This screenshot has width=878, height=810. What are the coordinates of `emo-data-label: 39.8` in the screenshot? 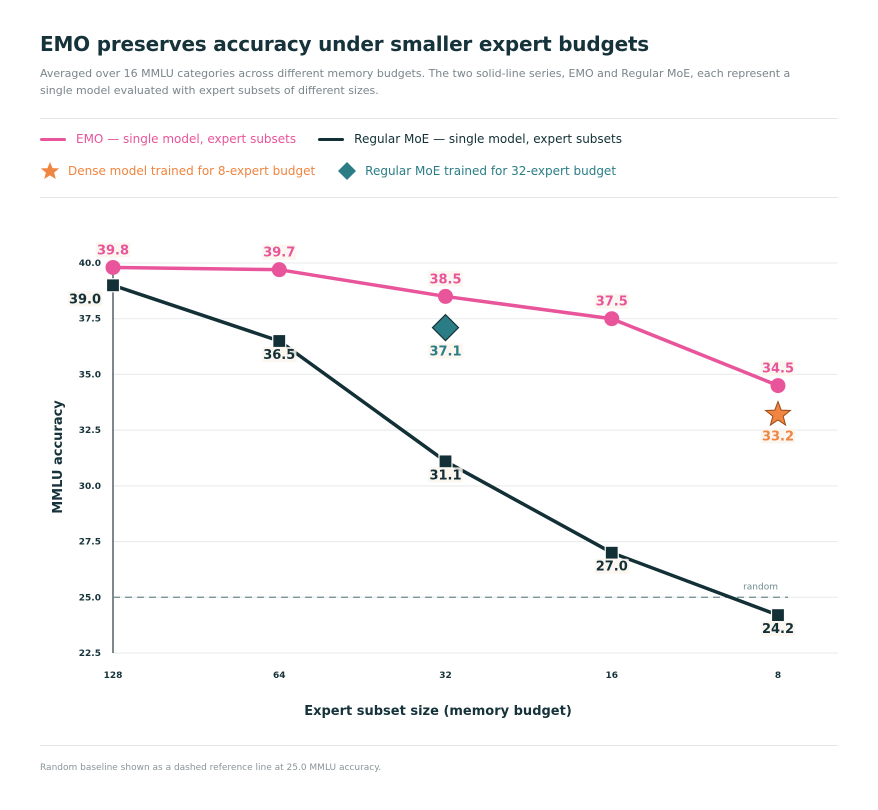 It's located at (113, 250).